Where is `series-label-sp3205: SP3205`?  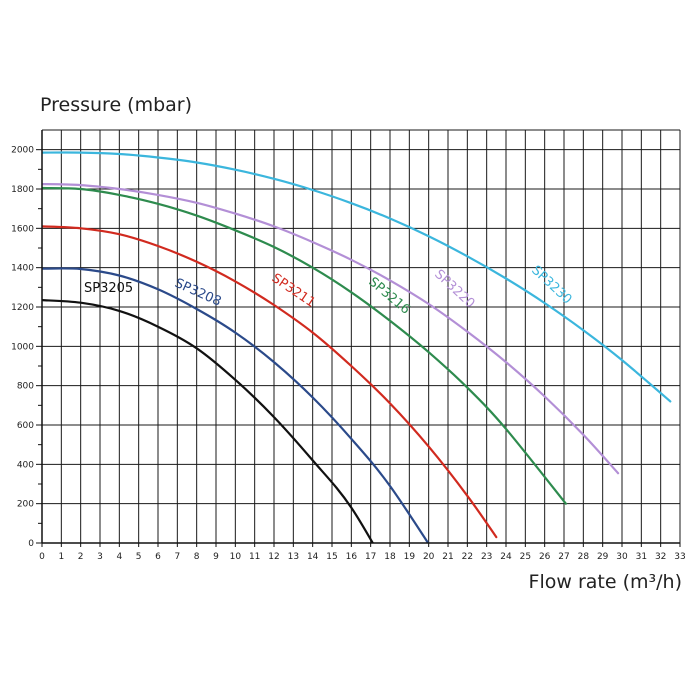
series-label-sp3205: SP3205 is located at coordinates (108, 288).